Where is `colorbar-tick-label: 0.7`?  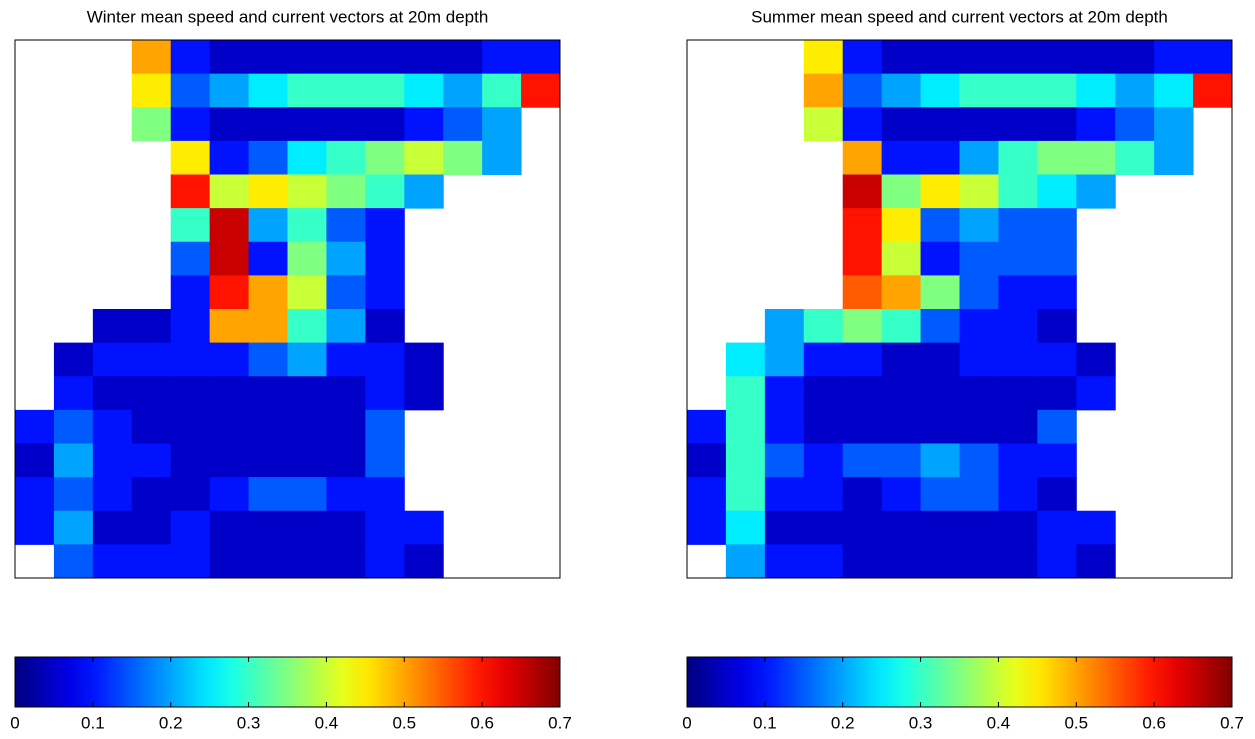 colorbar-tick-label: 0.7 is located at coordinates (1232, 722).